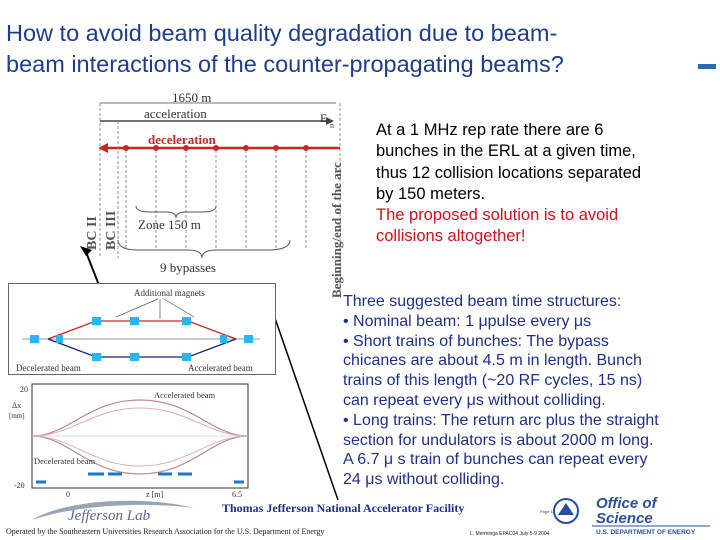  I want to click on energy-subscript: n, so click(332, 125).